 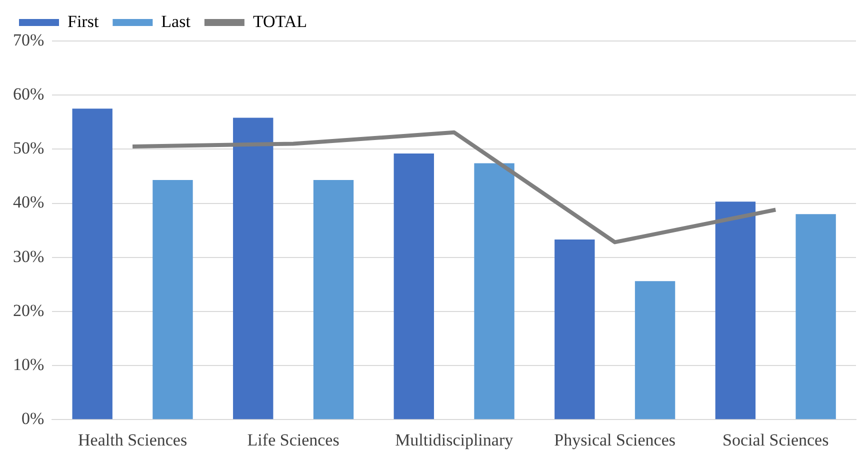 What do you see at coordinates (28, 94) in the screenshot?
I see `y-tick-label: 60%` at bounding box center [28, 94].